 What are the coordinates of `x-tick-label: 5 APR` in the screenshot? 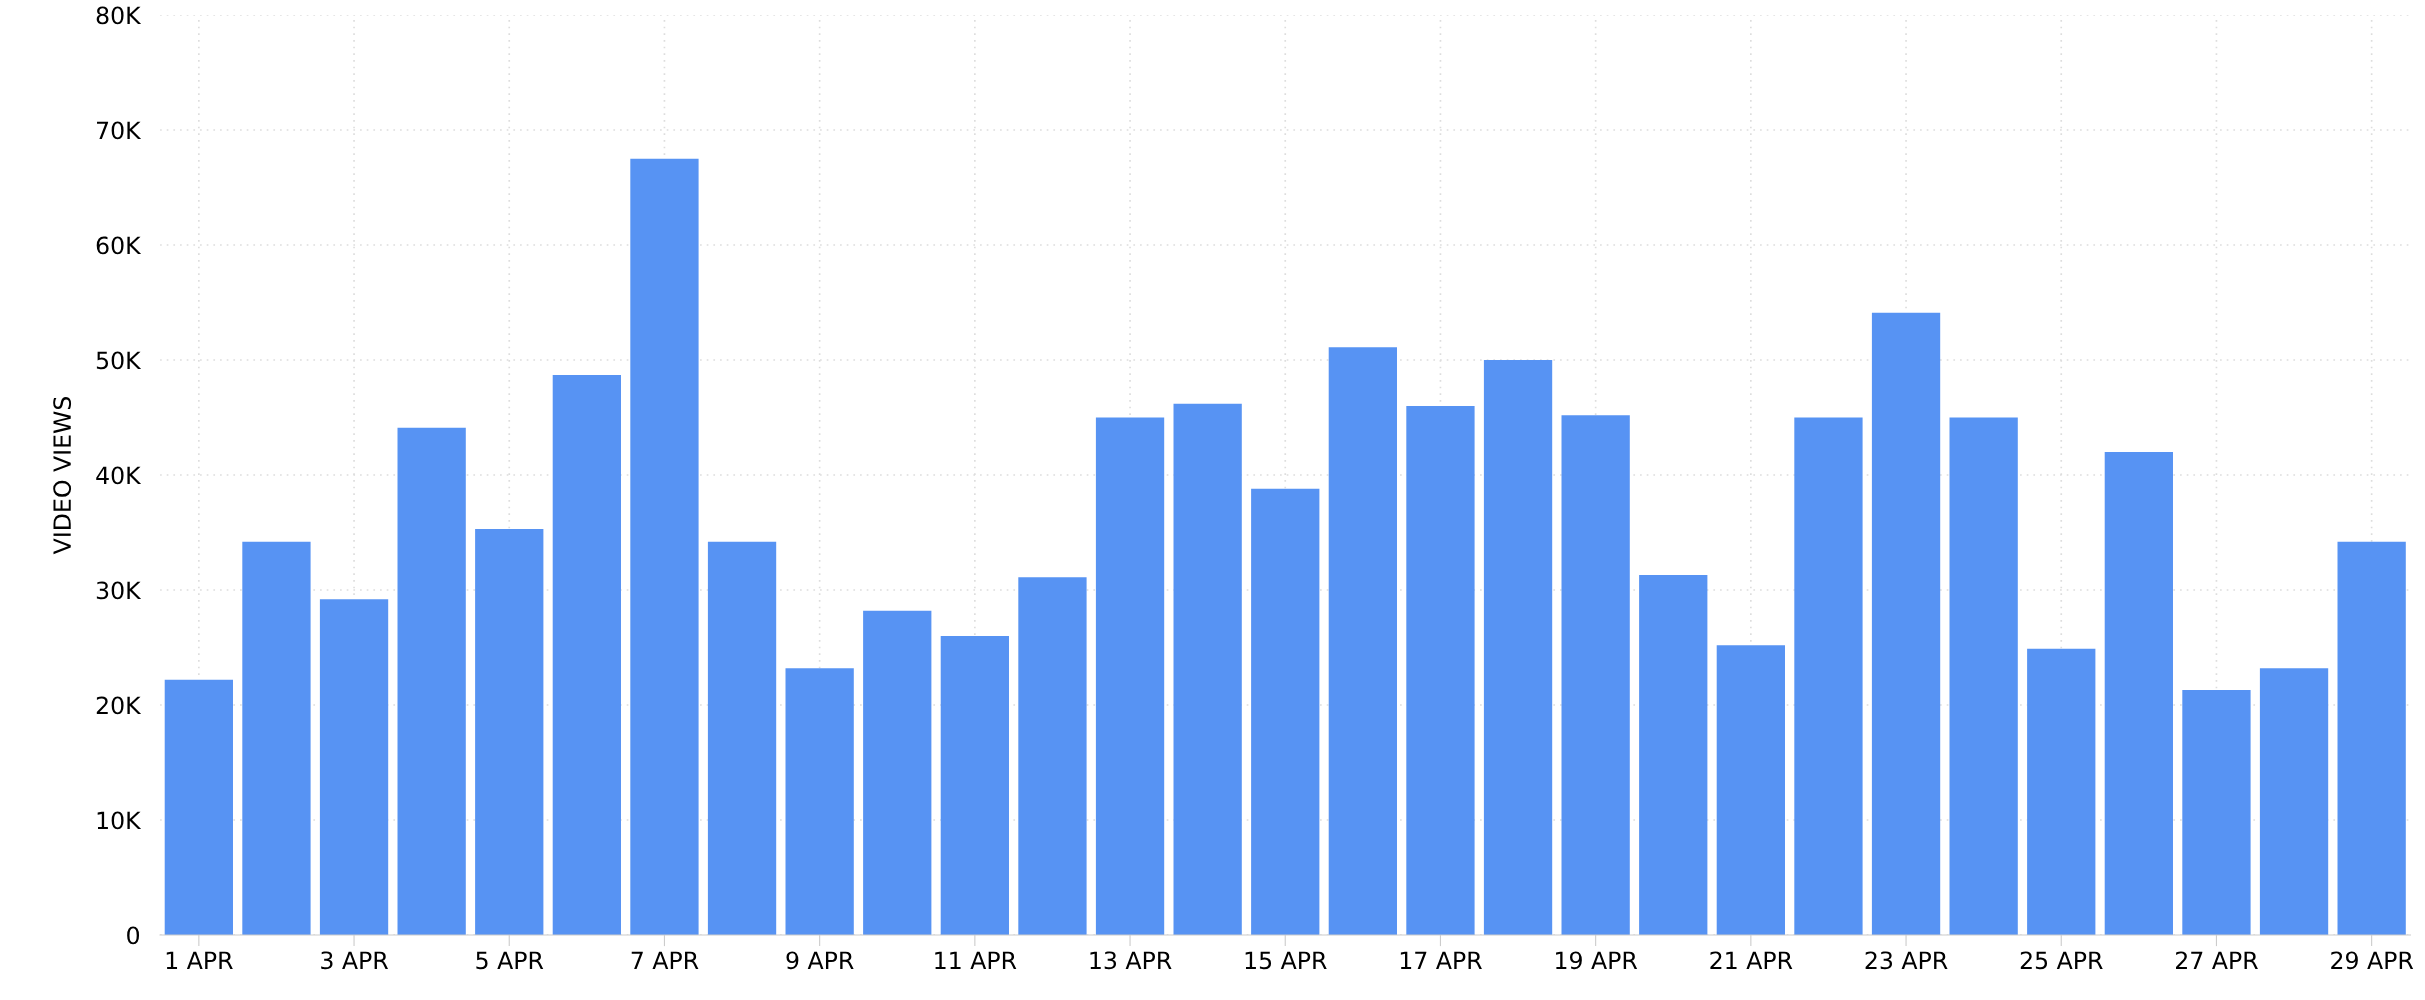 It's located at (510, 960).